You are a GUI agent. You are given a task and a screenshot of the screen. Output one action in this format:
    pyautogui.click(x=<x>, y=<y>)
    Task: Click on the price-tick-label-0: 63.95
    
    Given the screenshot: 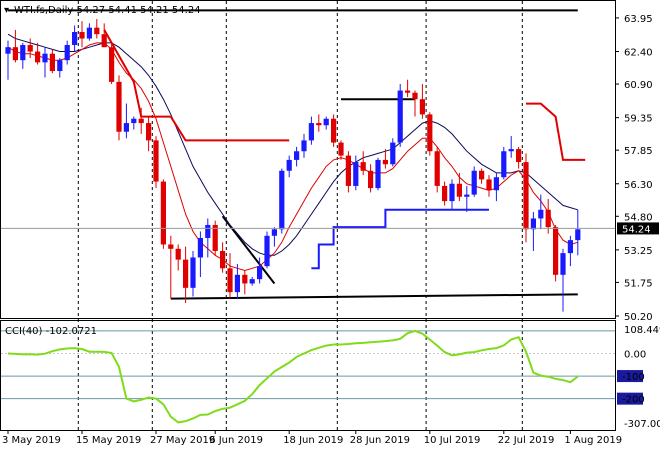 What is the action you would take?
    pyautogui.click(x=638, y=19)
    